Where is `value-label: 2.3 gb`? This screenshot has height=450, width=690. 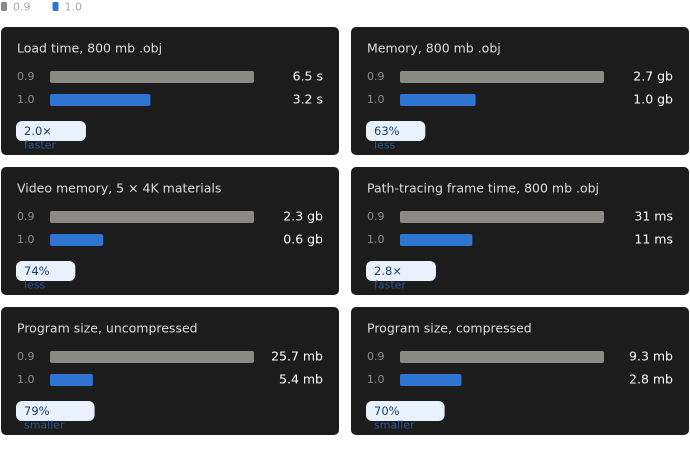 value-label: 2.3 gb is located at coordinates (303, 216).